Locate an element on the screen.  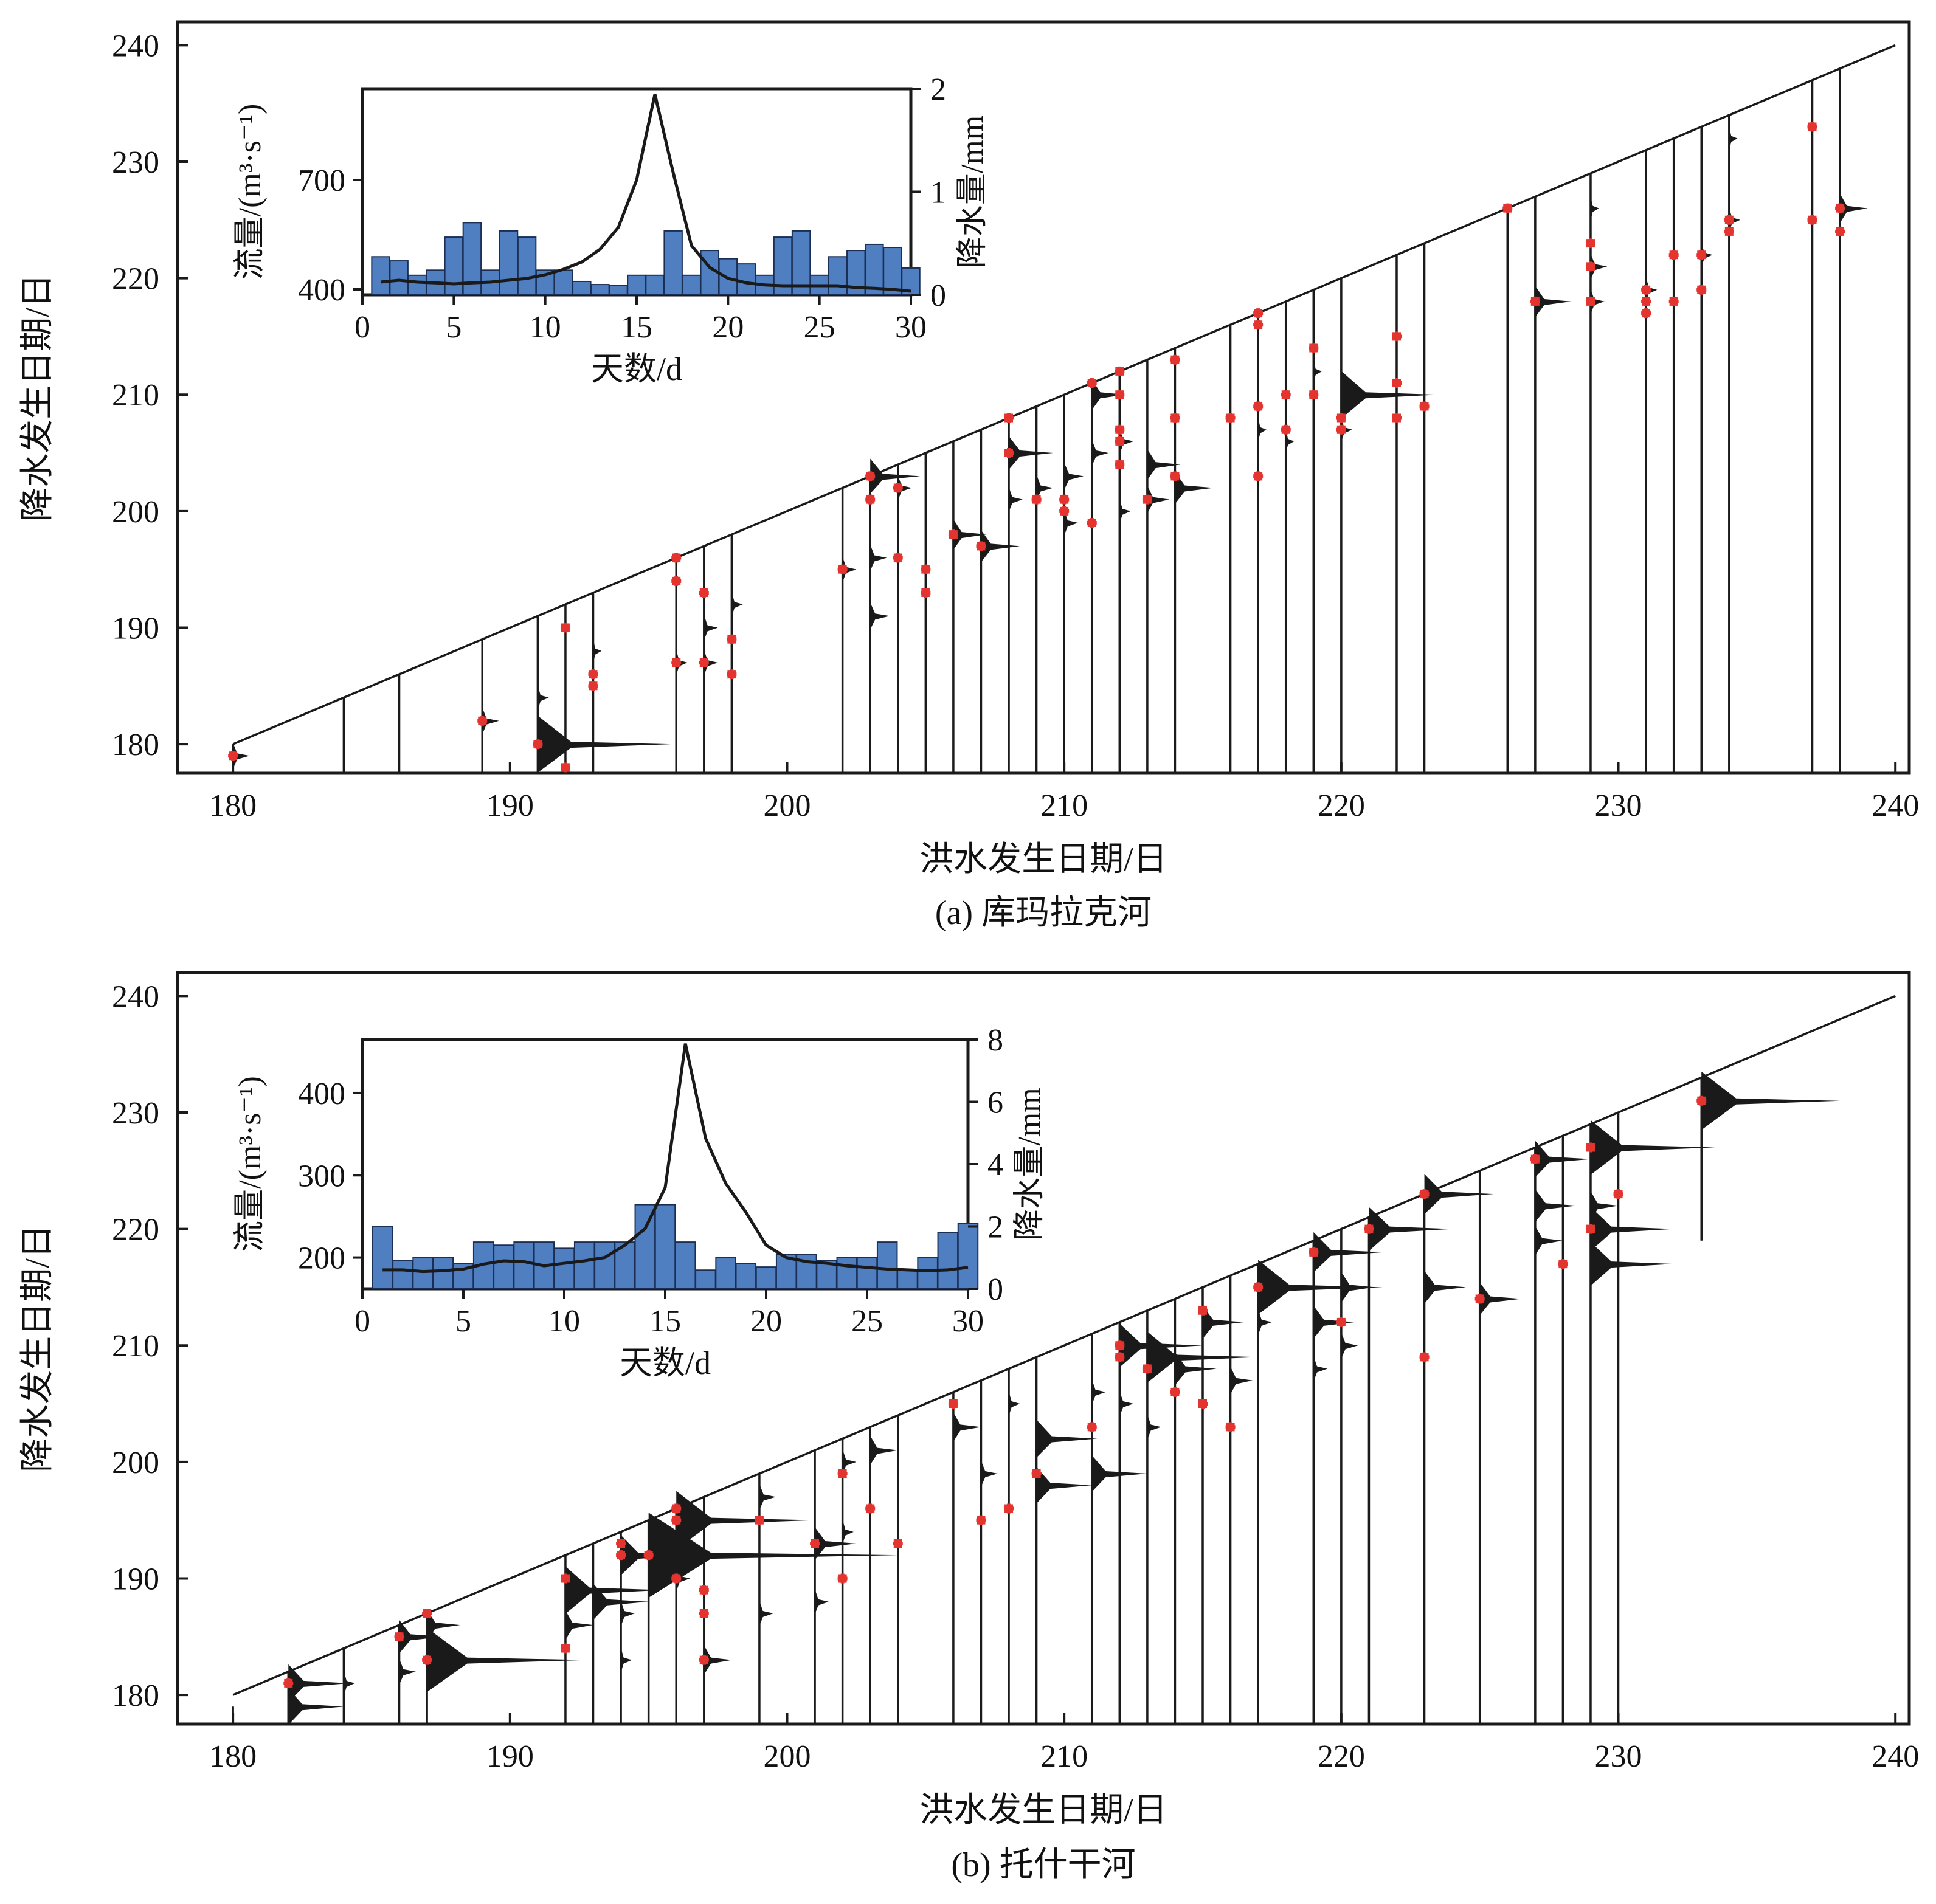
inset-right-tick-label: 1 is located at coordinates (938, 193).